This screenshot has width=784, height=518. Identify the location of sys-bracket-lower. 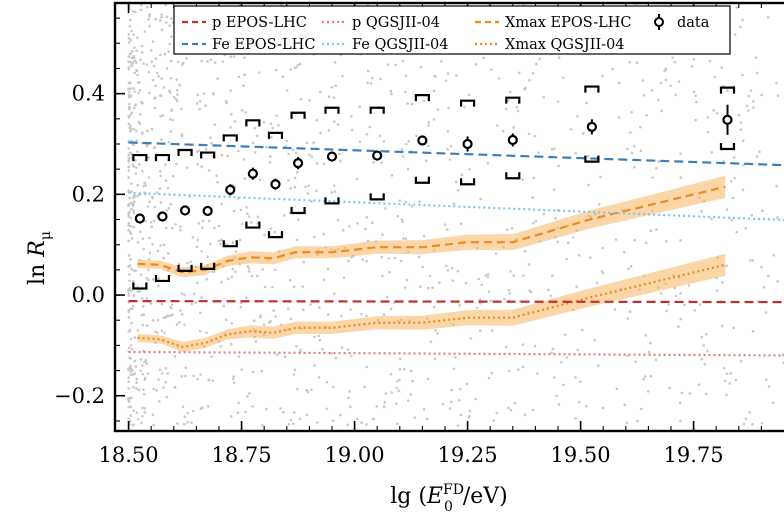
(377, 197).